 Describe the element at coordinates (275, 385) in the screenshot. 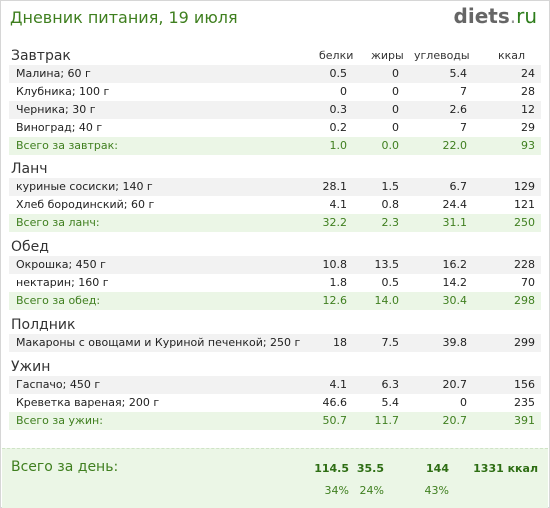

I see `food-row: Гаспачо; 450 г 4.1 6.3 20.7 156` at that location.